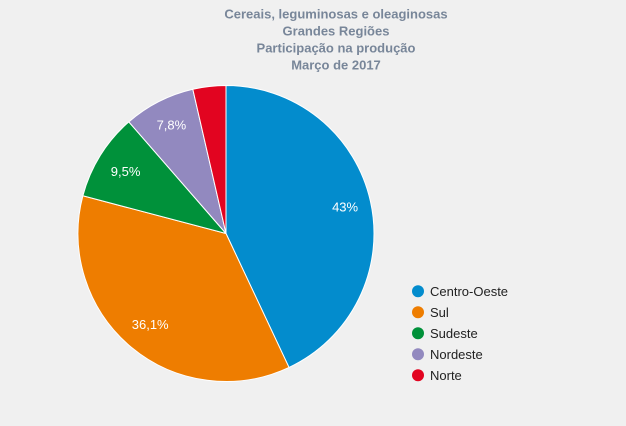  Describe the element at coordinates (336, 31) in the screenshot. I see `svg-text: Grandes Regiões` at that location.